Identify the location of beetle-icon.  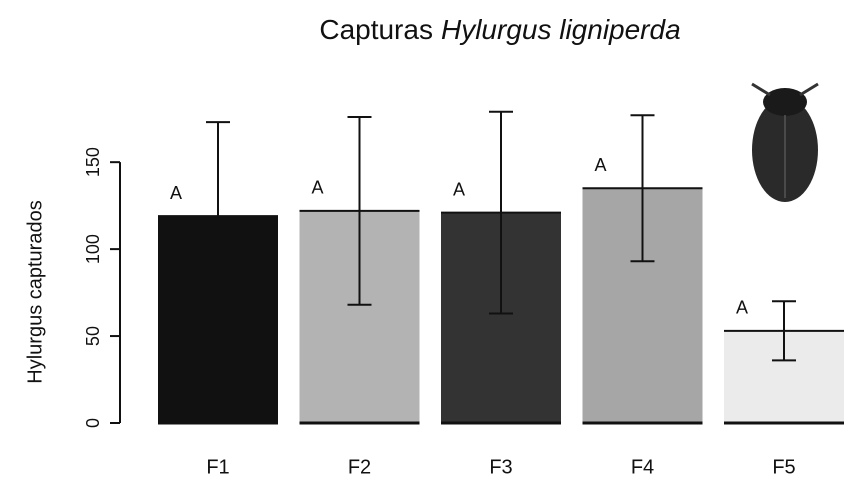
(785, 142).